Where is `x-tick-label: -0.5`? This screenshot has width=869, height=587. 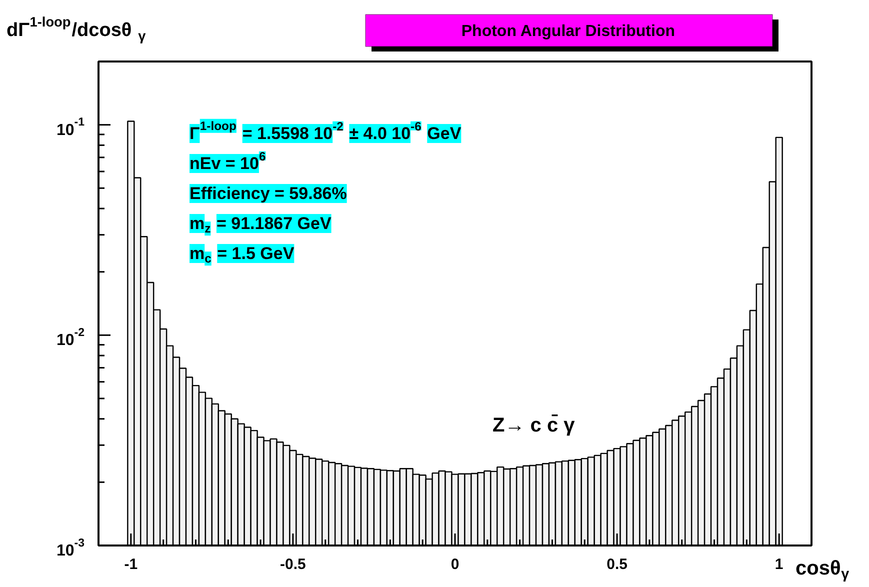 x-tick-label: -0.5 is located at coordinates (293, 564).